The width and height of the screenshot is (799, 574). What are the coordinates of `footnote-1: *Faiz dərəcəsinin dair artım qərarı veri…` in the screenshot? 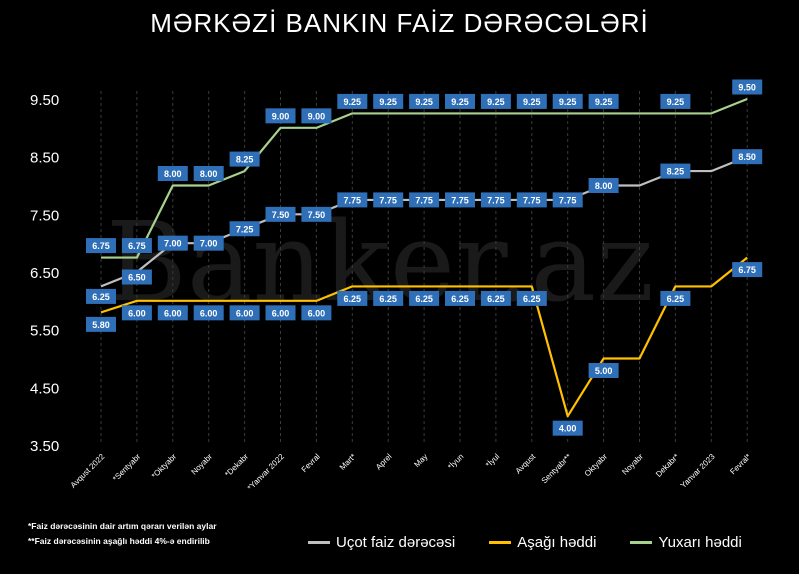 It's located at (122, 526).